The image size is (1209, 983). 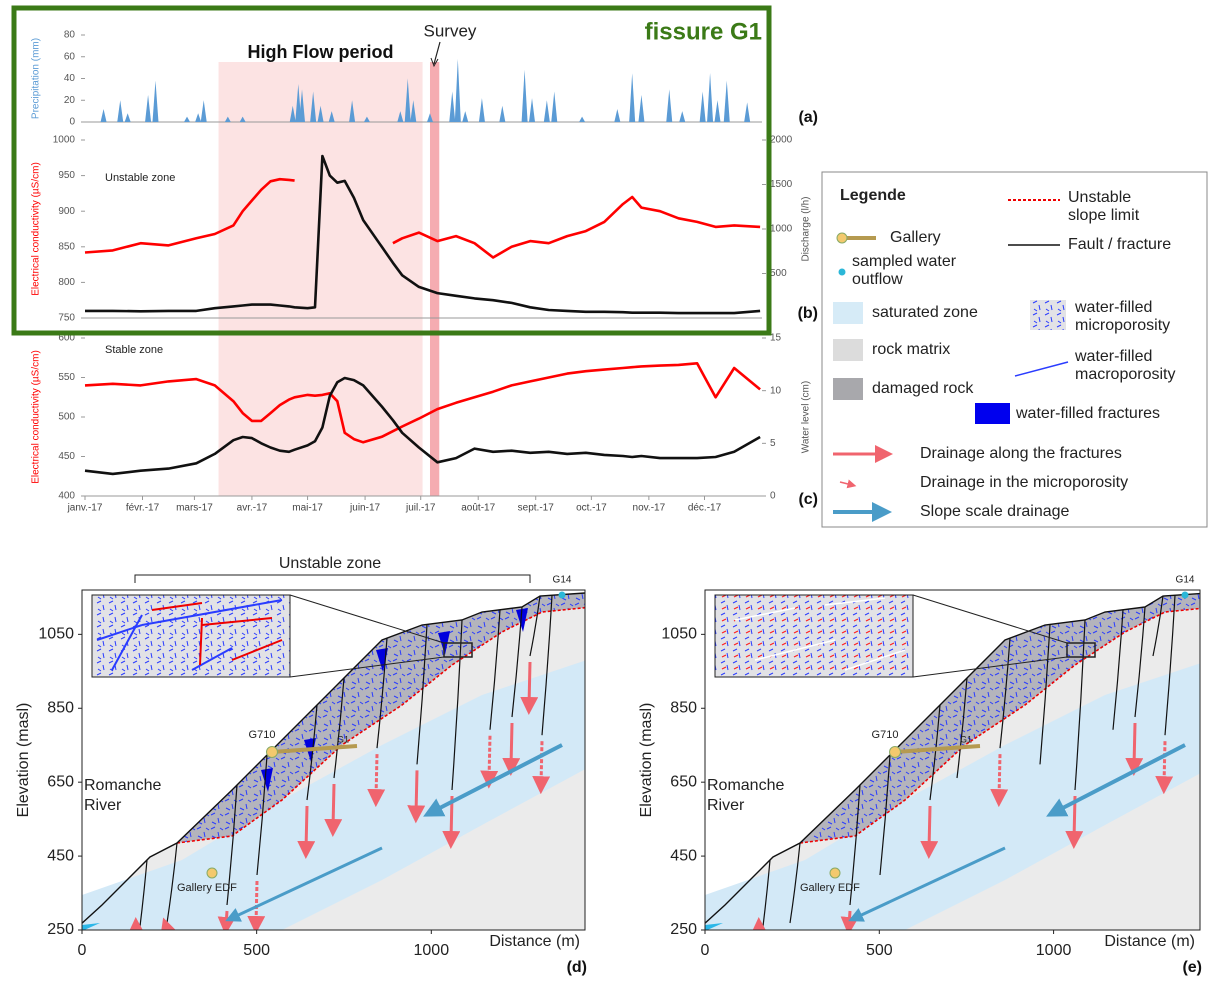 What do you see at coordinates (649, 508) in the screenshot?
I see `x-tick-label: nov.-17` at bounding box center [649, 508].